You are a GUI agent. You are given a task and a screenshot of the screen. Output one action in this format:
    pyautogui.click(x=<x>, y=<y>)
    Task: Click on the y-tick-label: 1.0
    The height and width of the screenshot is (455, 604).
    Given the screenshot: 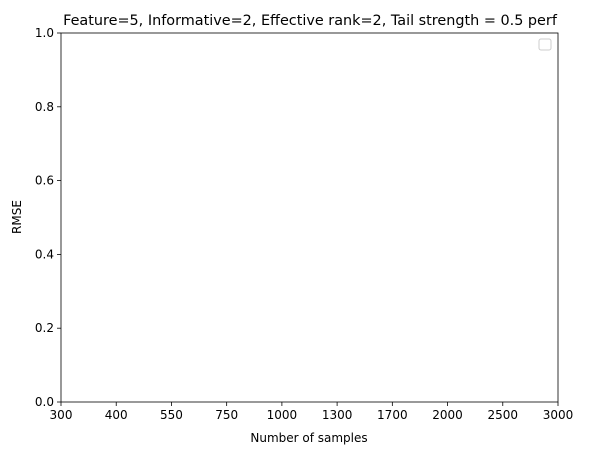 What is the action you would take?
    pyautogui.click(x=44, y=33)
    